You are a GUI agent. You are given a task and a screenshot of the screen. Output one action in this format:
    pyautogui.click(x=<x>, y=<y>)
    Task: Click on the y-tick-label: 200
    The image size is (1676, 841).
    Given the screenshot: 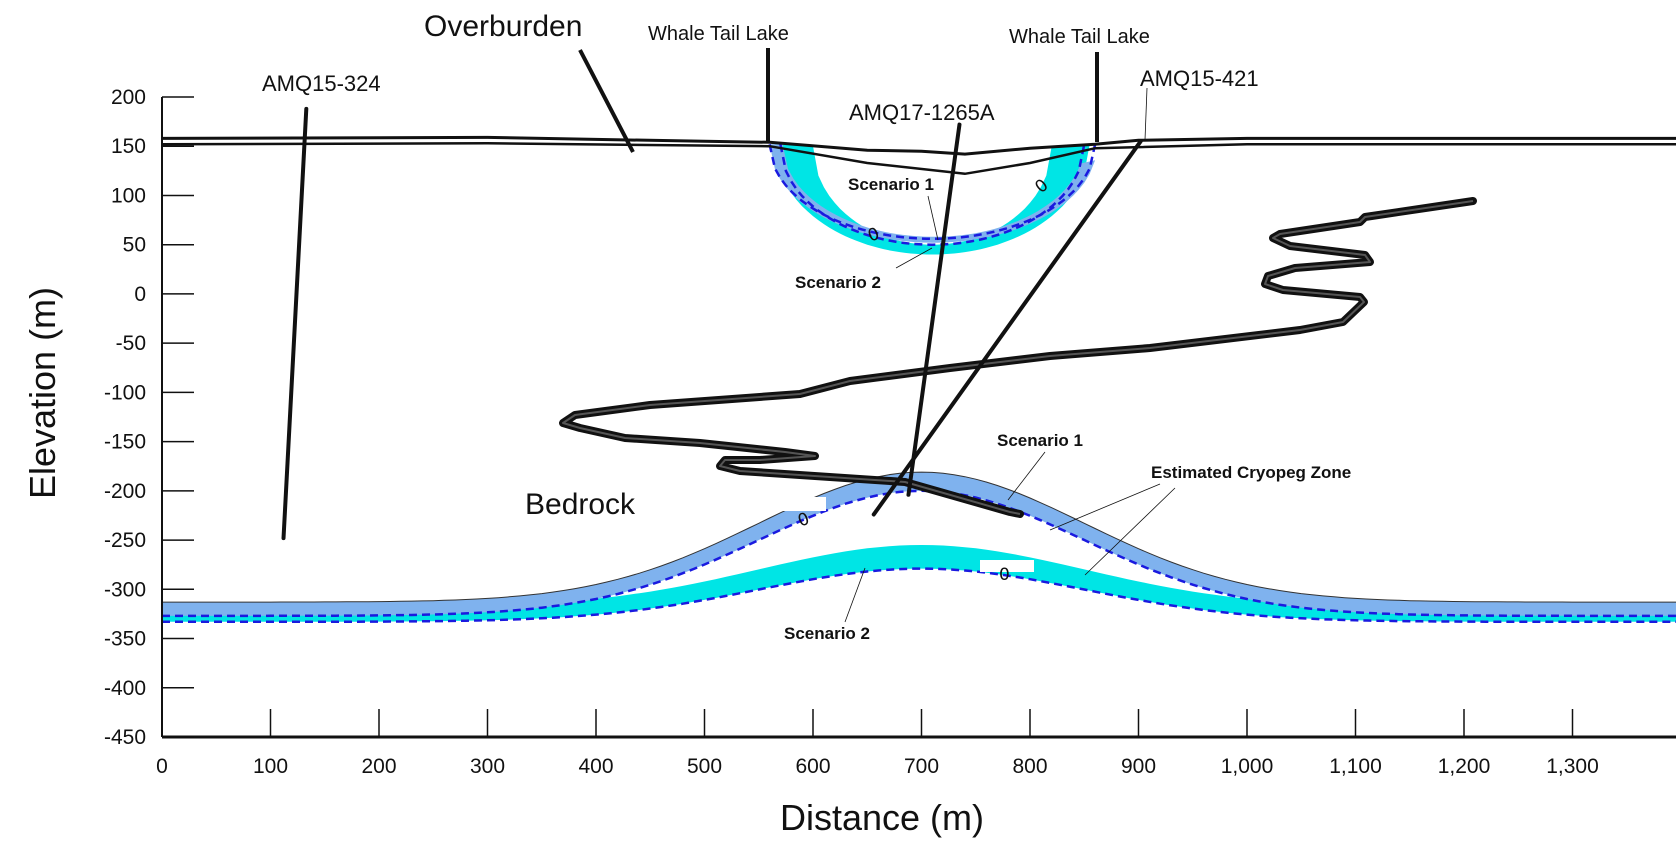 What is the action you would take?
    pyautogui.click(x=128, y=97)
    